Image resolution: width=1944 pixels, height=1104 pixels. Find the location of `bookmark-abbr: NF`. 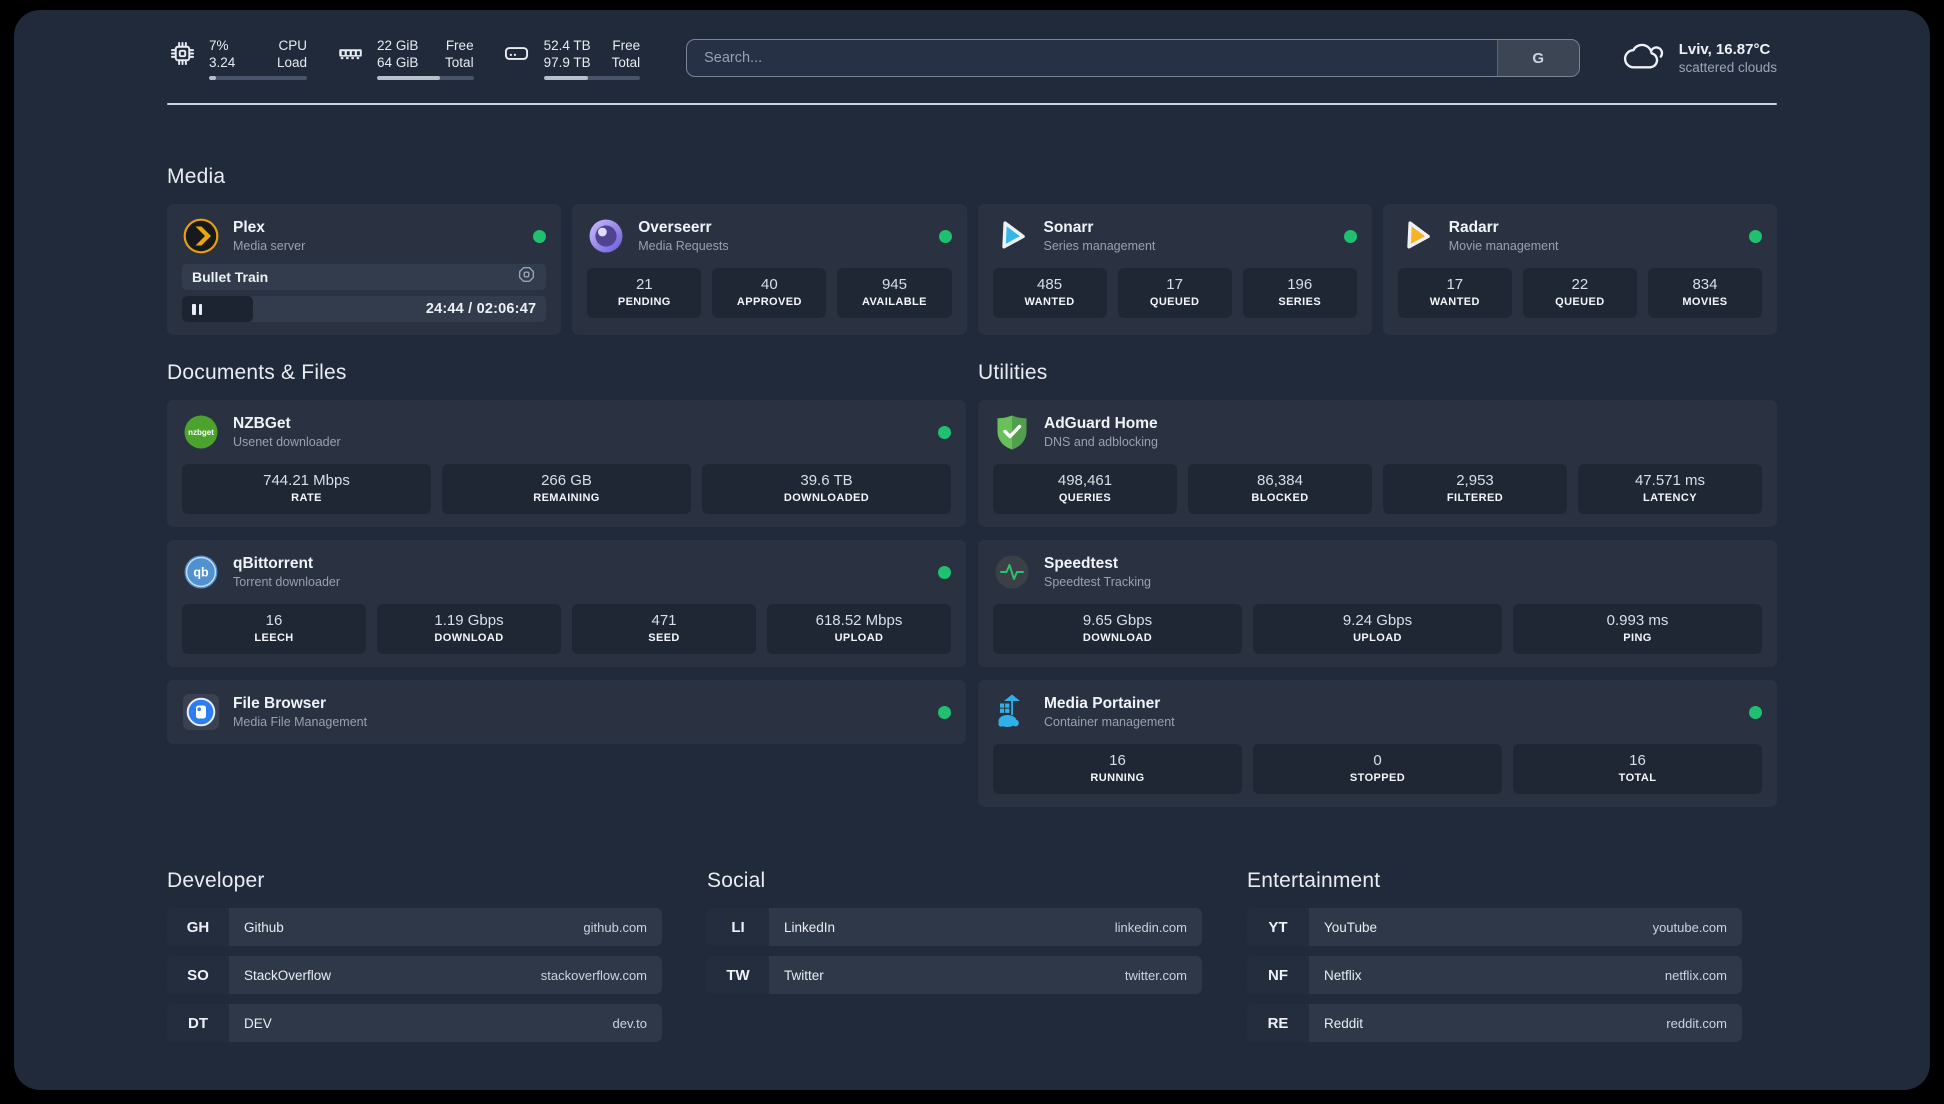

bookmark-abbr: NF is located at coordinates (1278, 975).